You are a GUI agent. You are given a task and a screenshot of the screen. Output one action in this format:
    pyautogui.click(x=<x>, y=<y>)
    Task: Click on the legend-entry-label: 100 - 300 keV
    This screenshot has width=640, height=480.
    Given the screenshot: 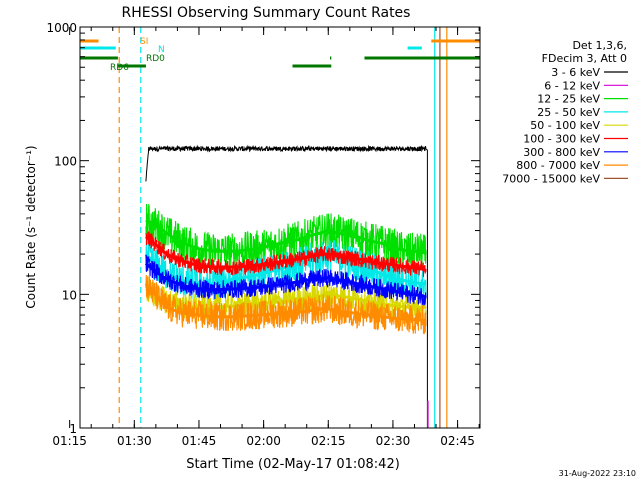 What is the action you would take?
    pyautogui.click(x=561, y=139)
    